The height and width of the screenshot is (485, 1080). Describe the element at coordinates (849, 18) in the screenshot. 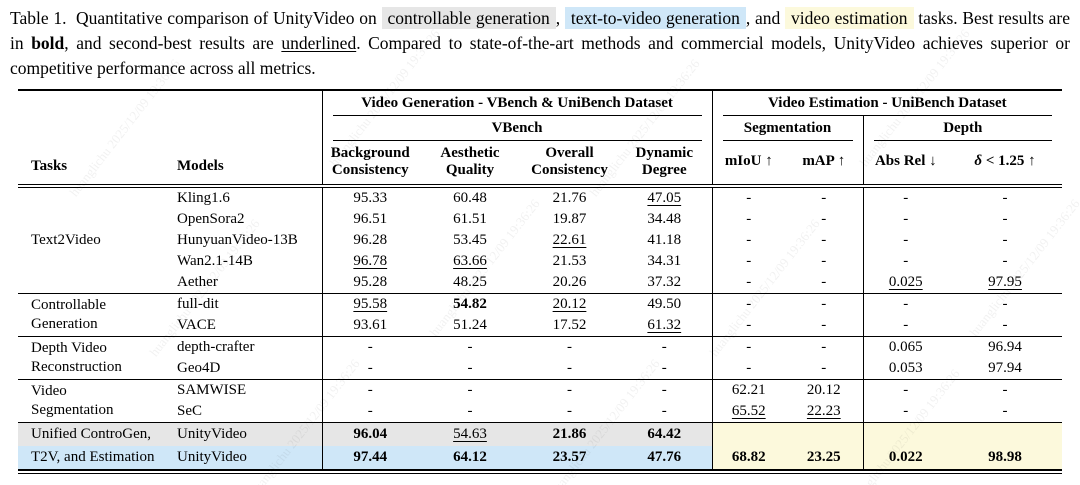

I see `highlight-video-estimation: video estimation` at that location.